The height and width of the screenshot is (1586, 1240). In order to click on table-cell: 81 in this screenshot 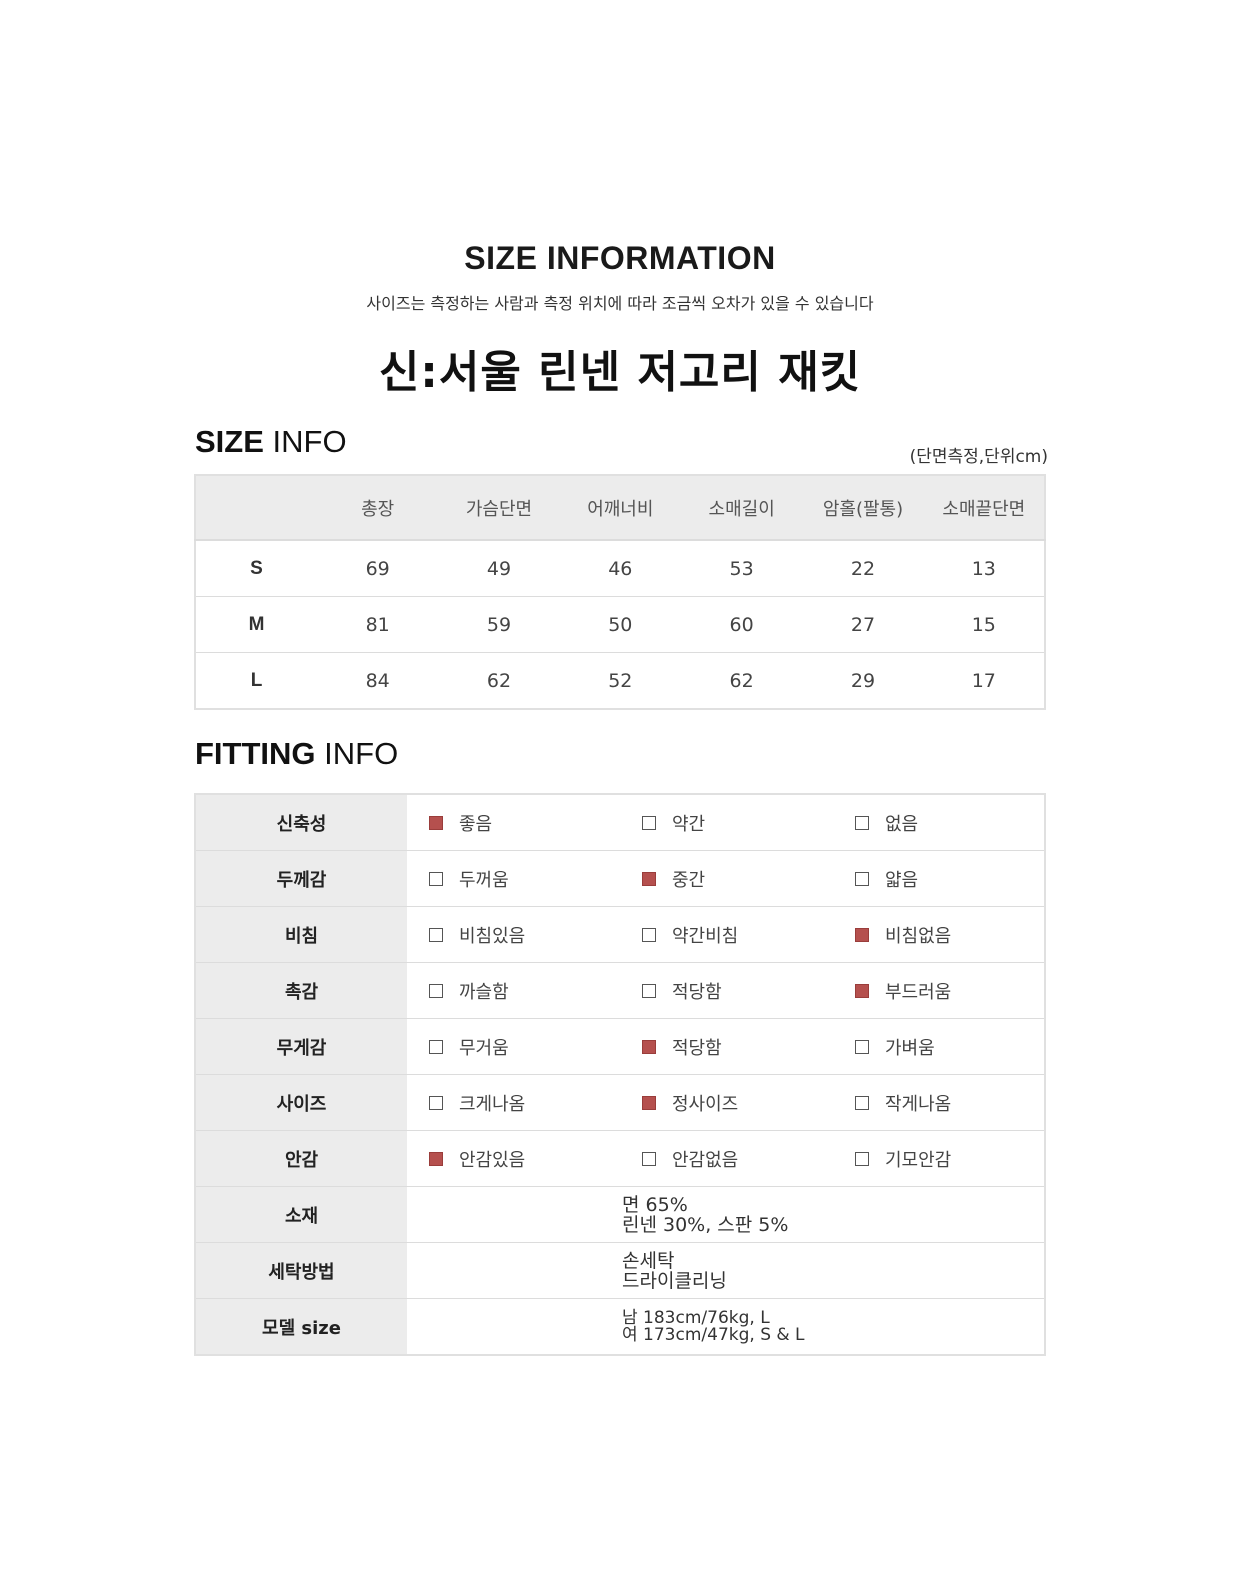, I will do `click(378, 624)`.